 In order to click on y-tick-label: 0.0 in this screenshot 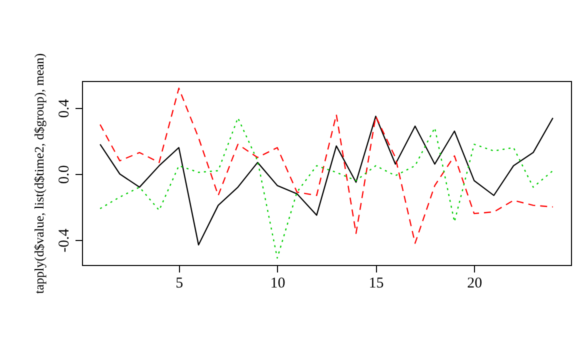, I will do `click(64, 174)`.